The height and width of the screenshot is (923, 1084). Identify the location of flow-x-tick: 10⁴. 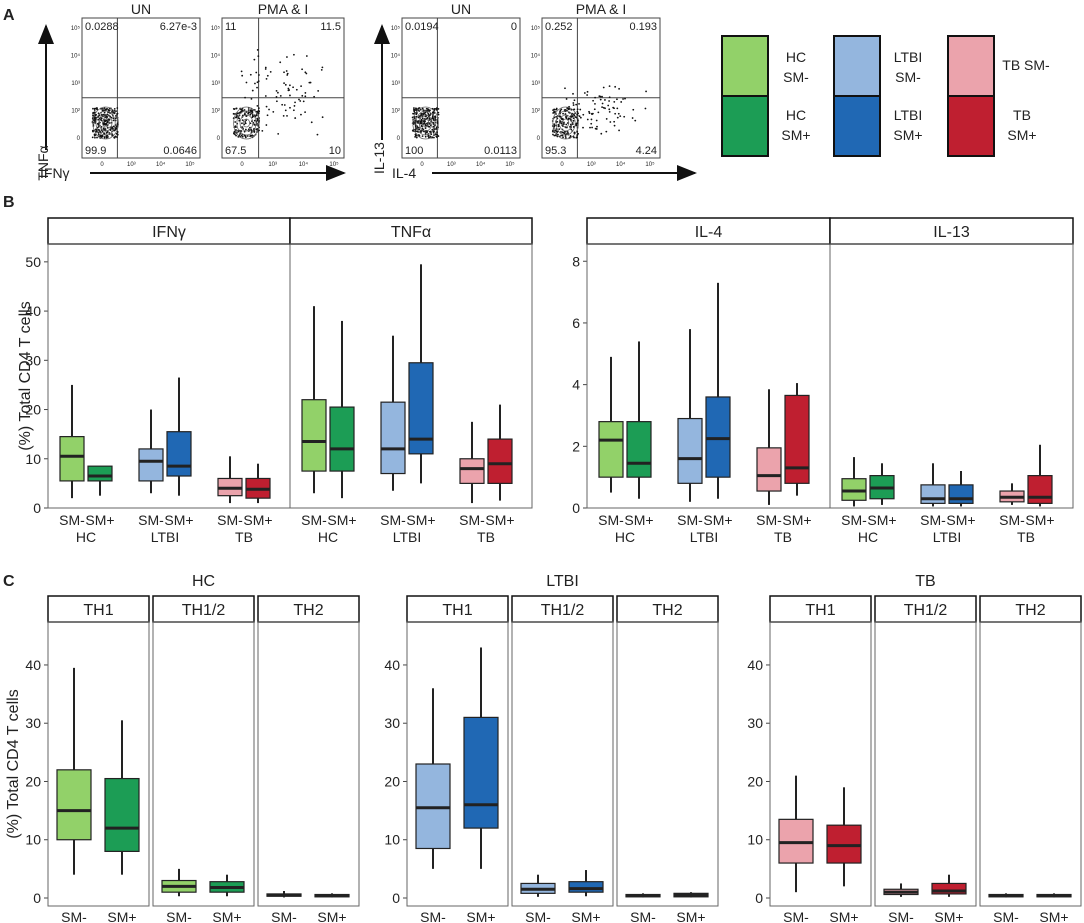
(621, 164).